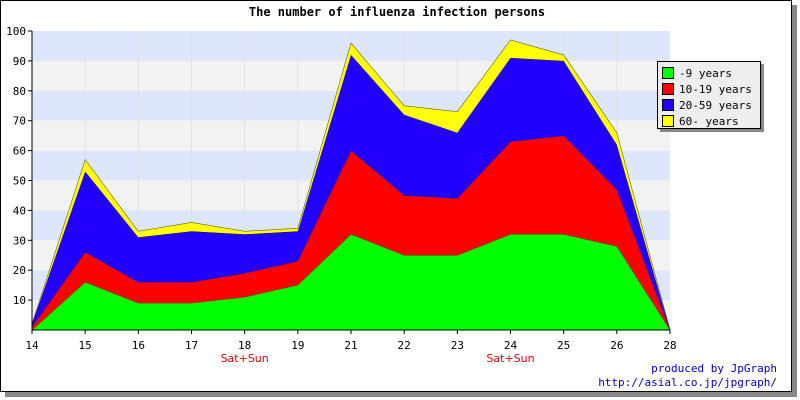 This screenshot has height=400, width=800. What do you see at coordinates (457, 345) in the screenshot?
I see `x-tick-label: 23` at bounding box center [457, 345].